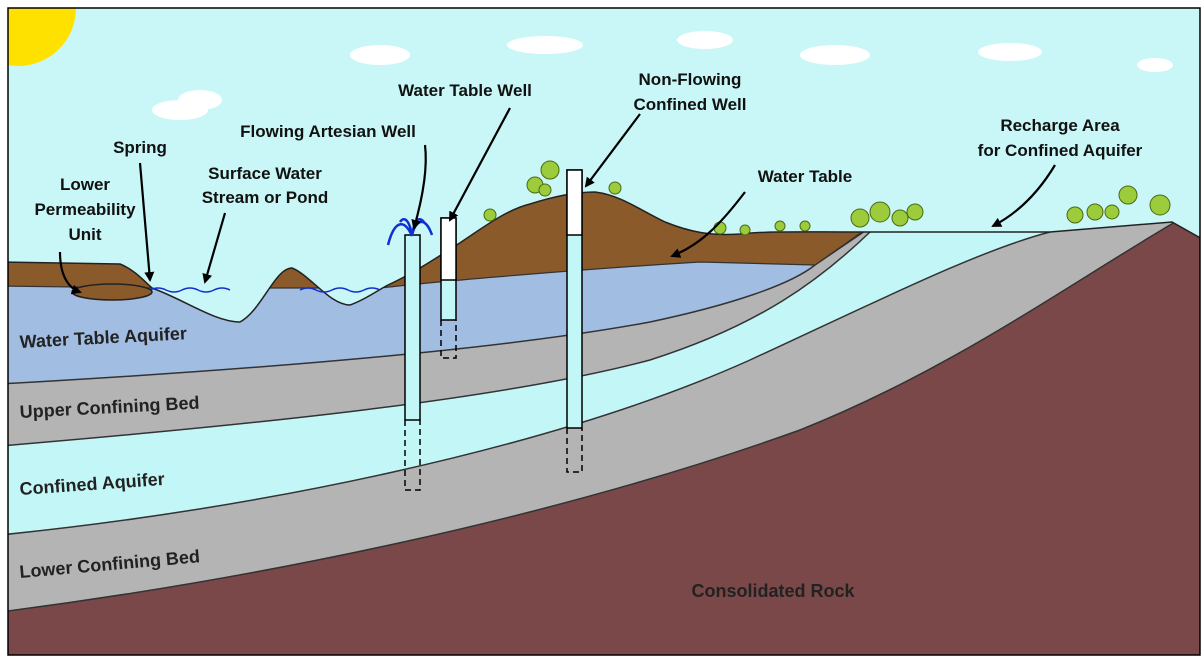  What do you see at coordinates (1060, 125) in the screenshot?
I see `callout-label: Recharge Area` at bounding box center [1060, 125].